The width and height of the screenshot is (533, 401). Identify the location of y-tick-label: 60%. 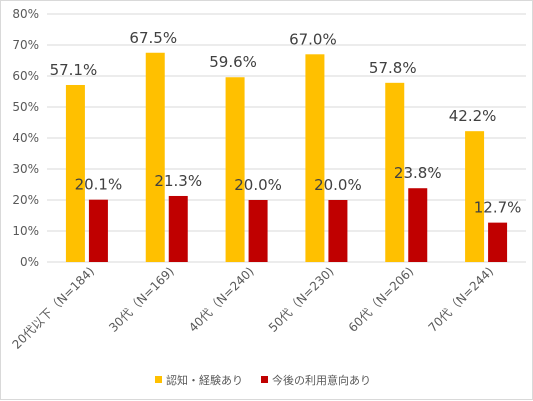
(25, 76).